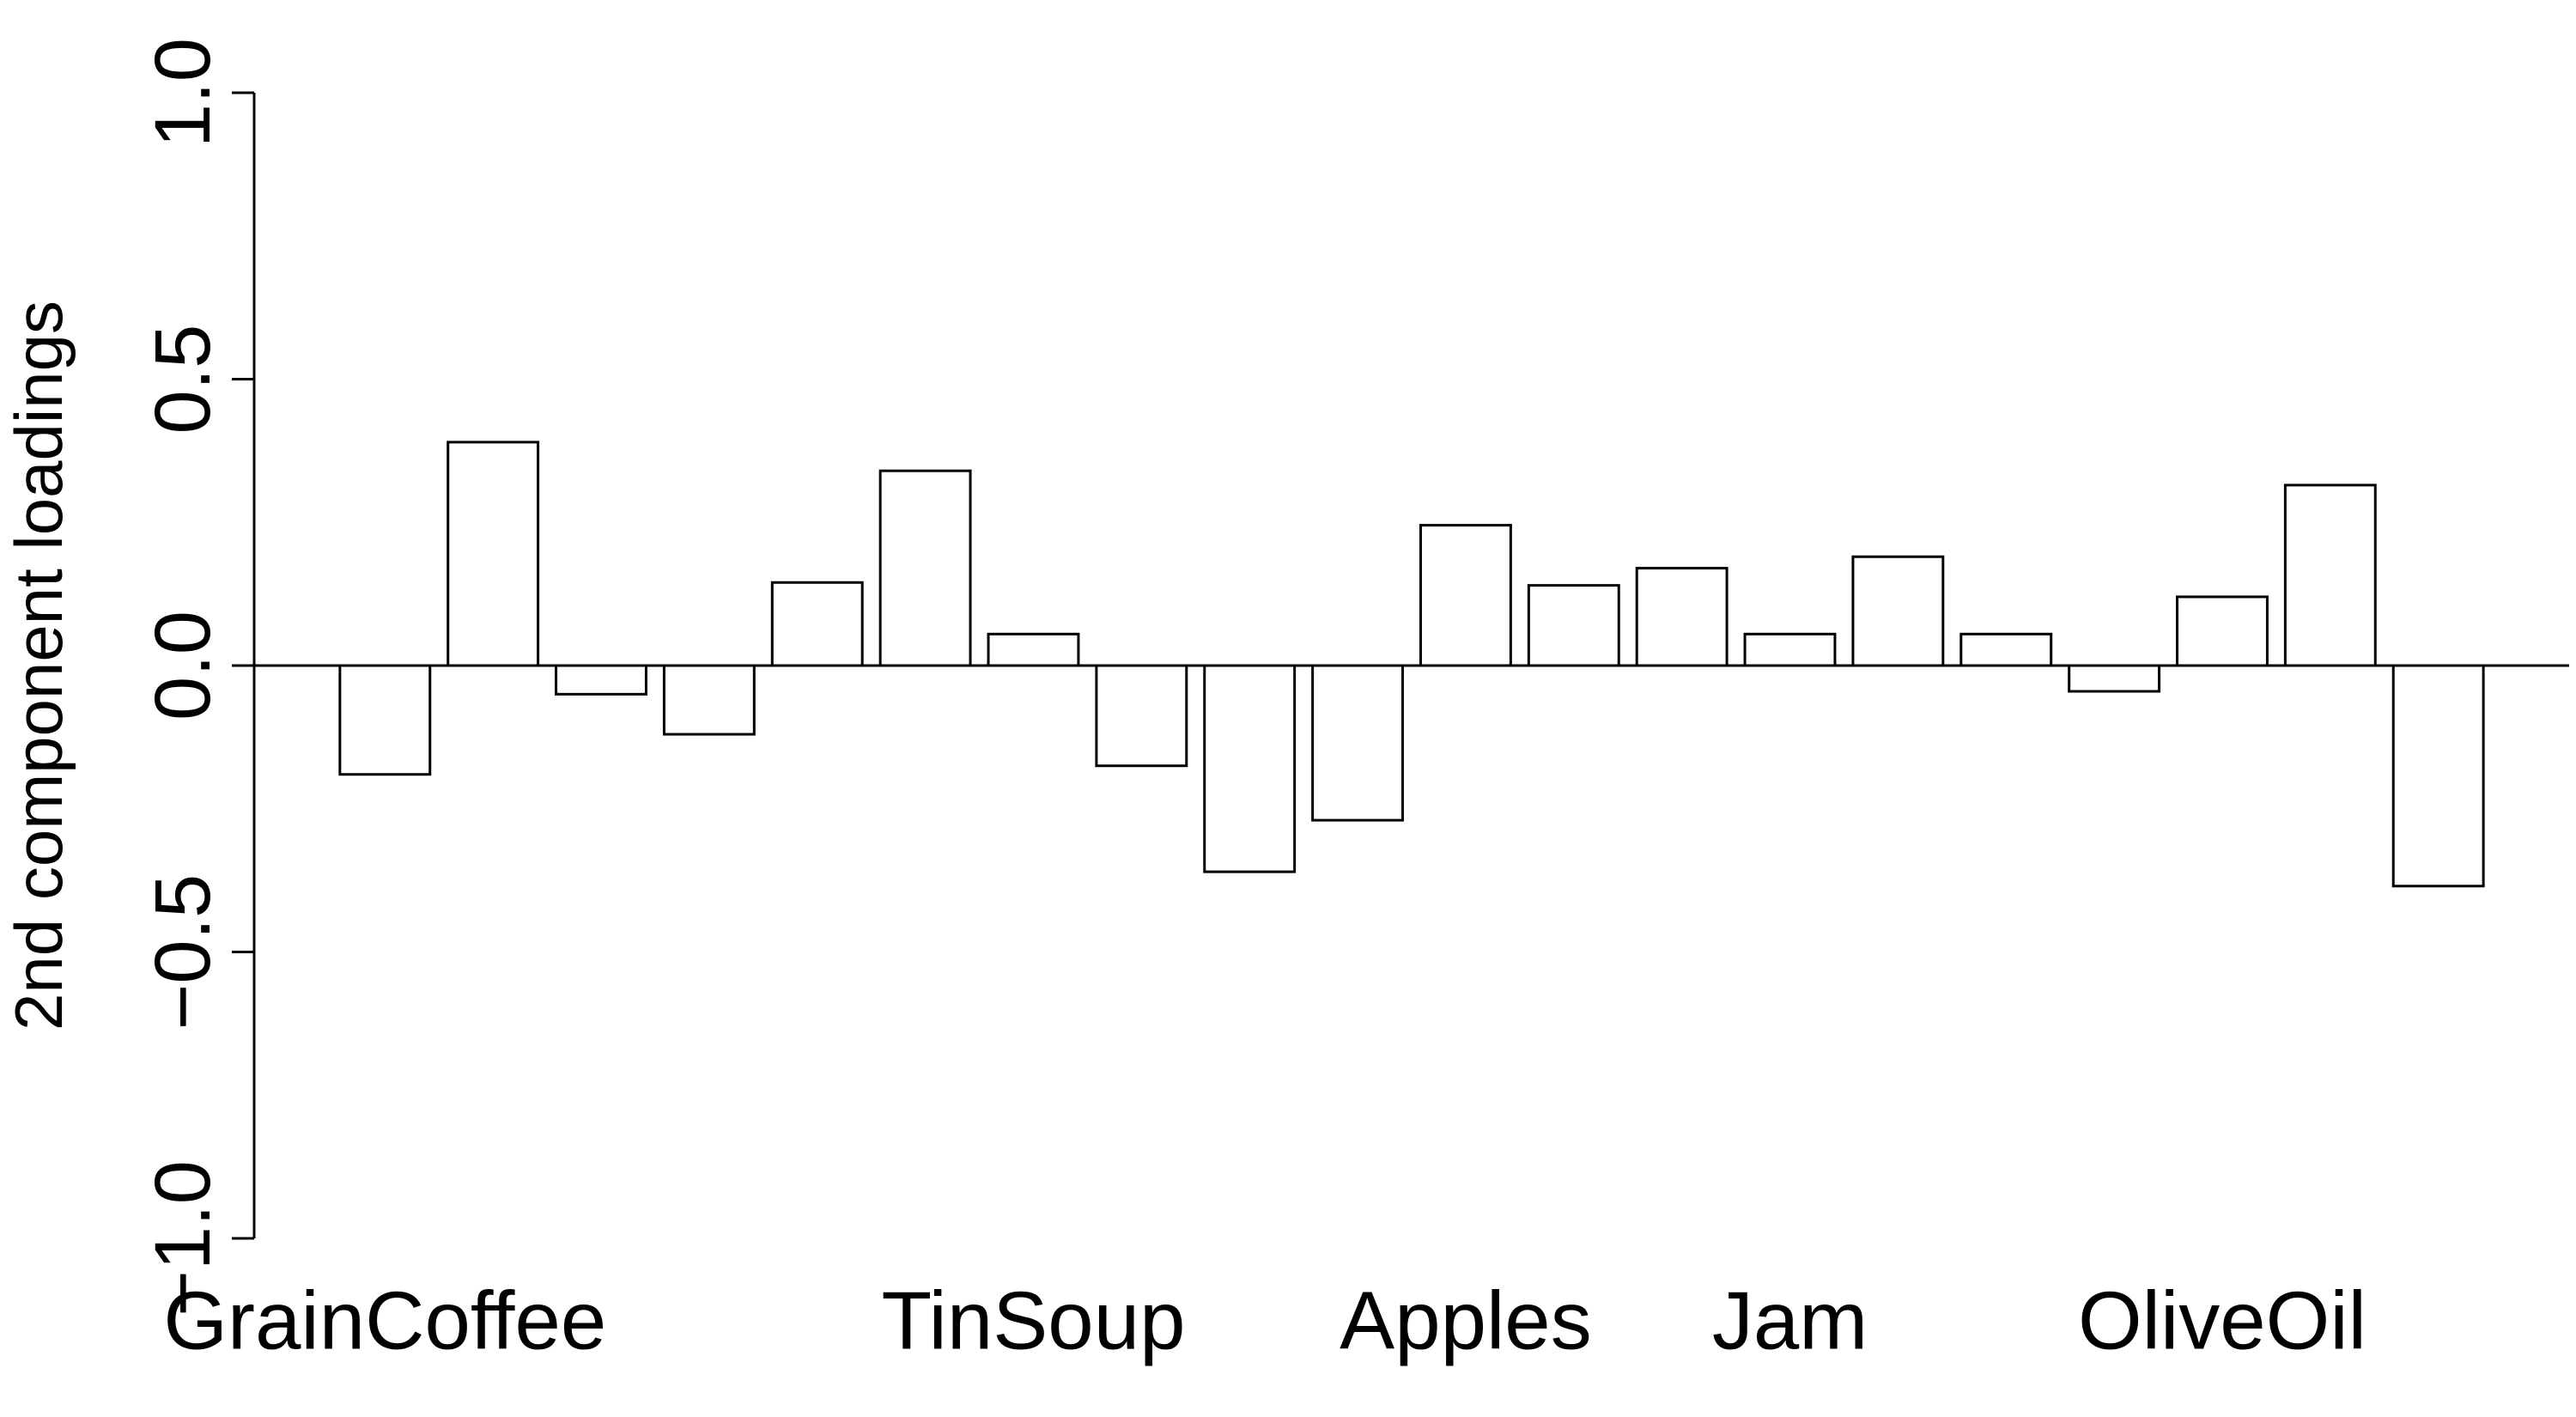 This screenshot has width=2576, height=1417. I want to click on x-tick-label: TinSoup, so click(1033, 1320).